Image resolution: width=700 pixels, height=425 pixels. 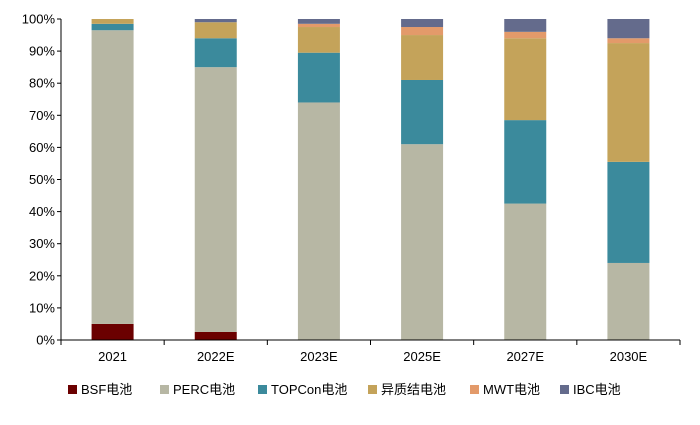 What do you see at coordinates (42, 307) in the screenshot?
I see `y-tick-label: 10%` at bounding box center [42, 307].